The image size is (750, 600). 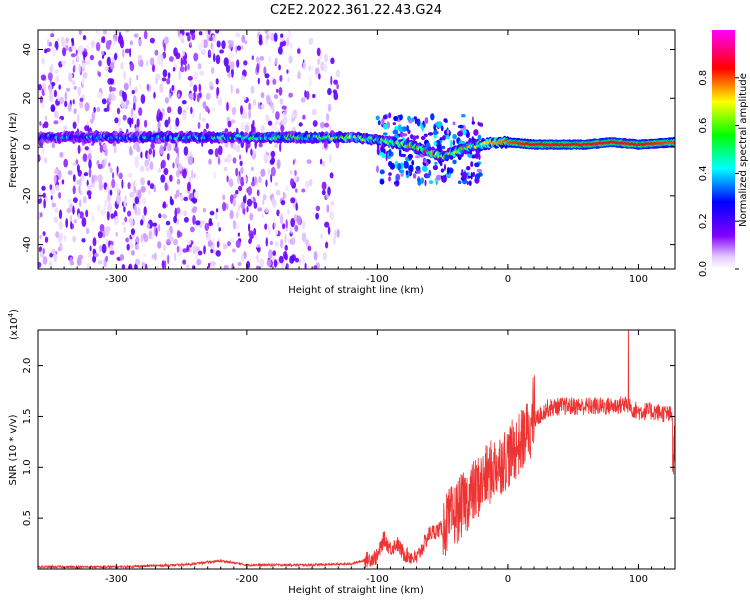 I want to click on x-tick-label: 100, so click(x=638, y=579).